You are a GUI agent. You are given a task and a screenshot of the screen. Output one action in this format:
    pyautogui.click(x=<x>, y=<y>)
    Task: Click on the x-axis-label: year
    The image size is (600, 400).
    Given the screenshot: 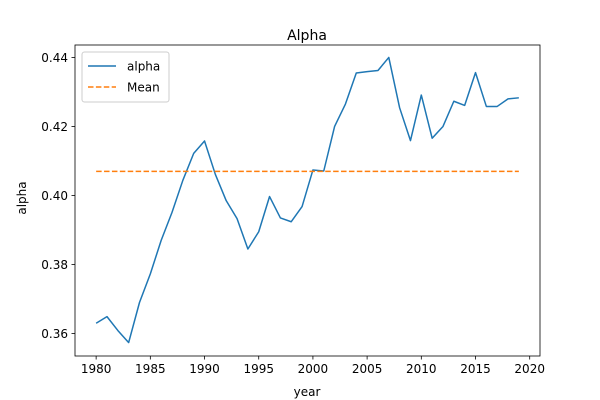 What is the action you would take?
    pyautogui.click(x=307, y=392)
    